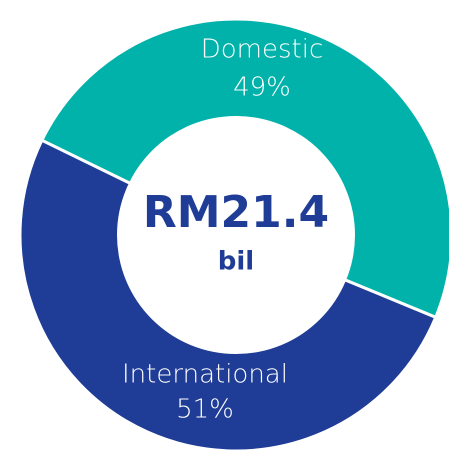 Image resolution: width=449 pixels, height=450 pixels. What do you see at coordinates (262, 88) in the screenshot?
I see `slice-value: 49%` at bounding box center [262, 88].